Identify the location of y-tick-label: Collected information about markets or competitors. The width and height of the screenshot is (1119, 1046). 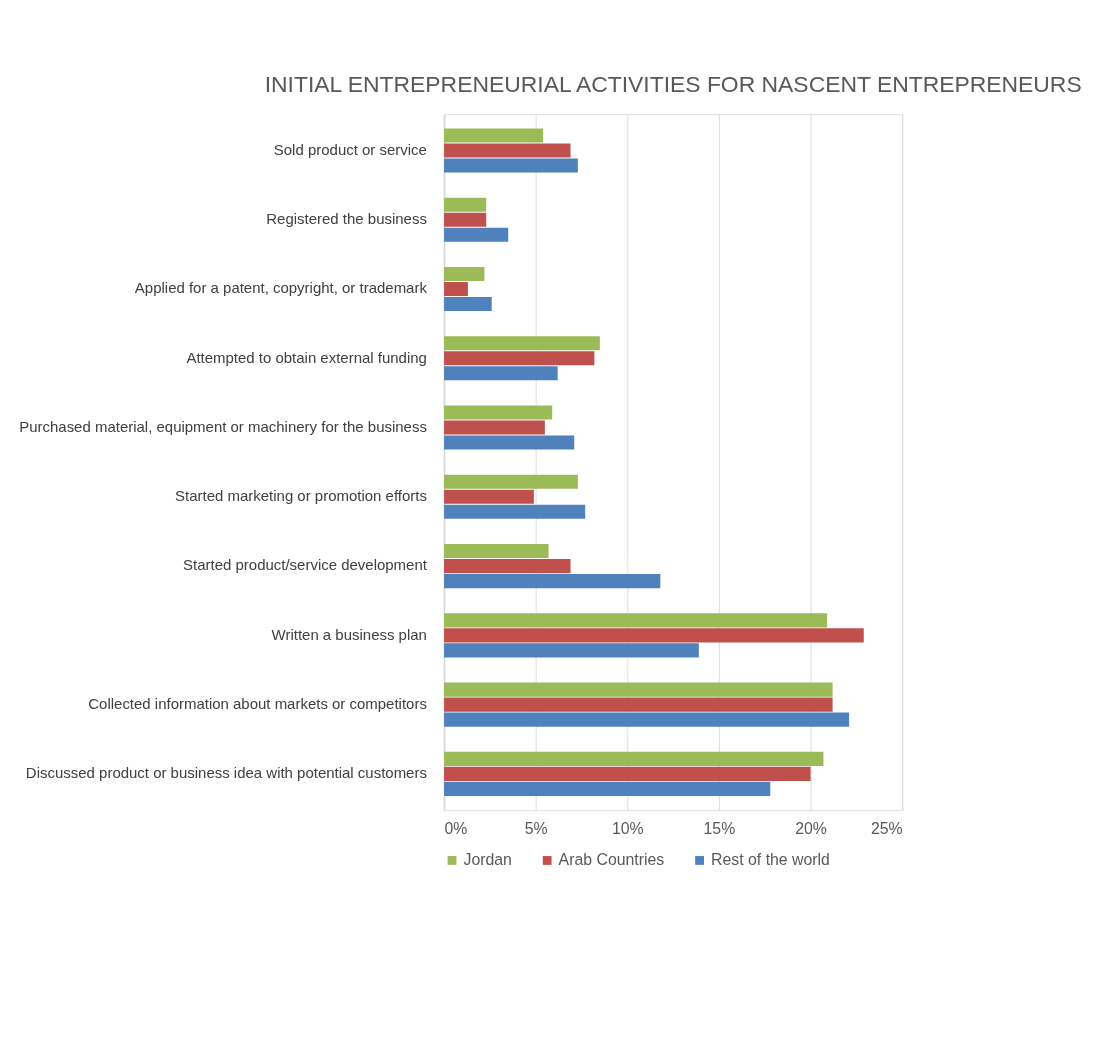
(257, 704).